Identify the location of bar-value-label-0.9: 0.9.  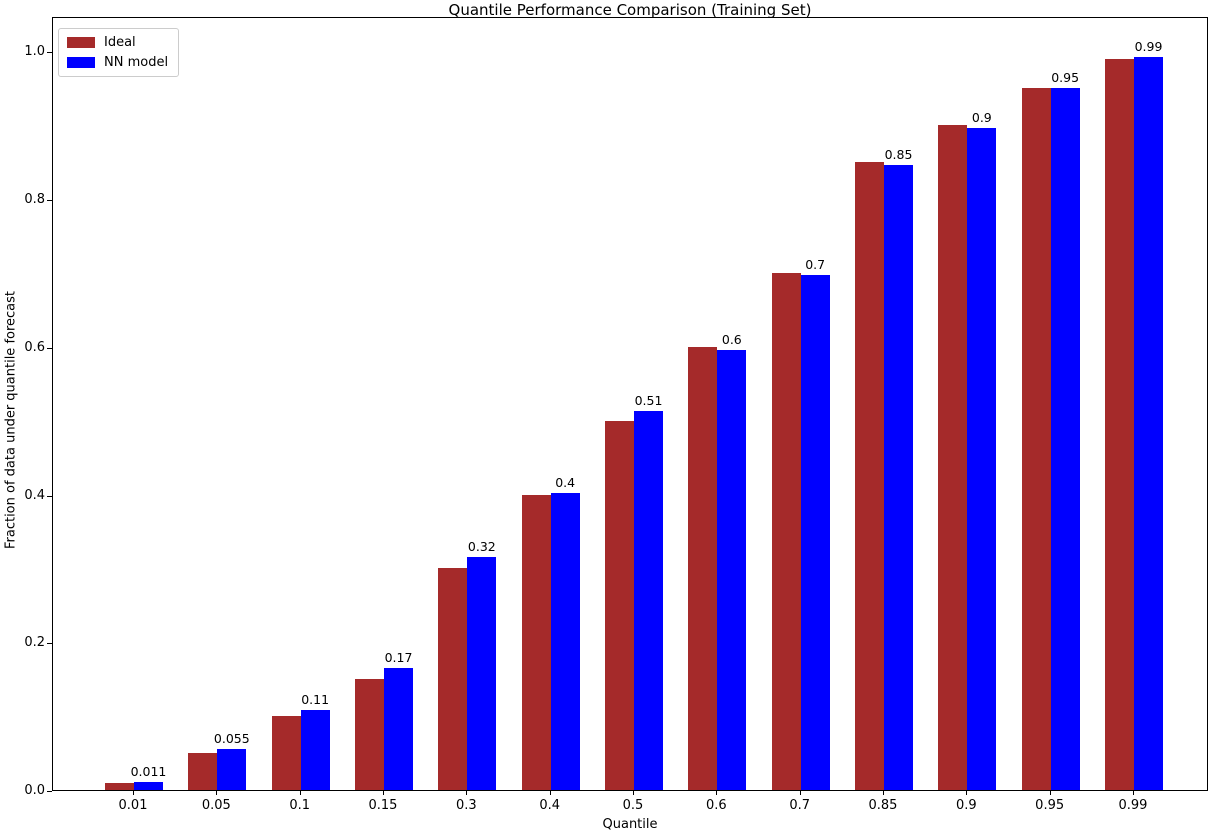
(981, 117).